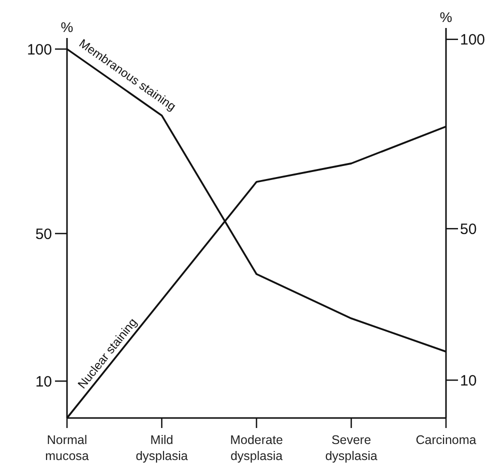 The height and width of the screenshot is (472, 503). What do you see at coordinates (67, 27) in the screenshot?
I see `y-axis-title: %` at bounding box center [67, 27].